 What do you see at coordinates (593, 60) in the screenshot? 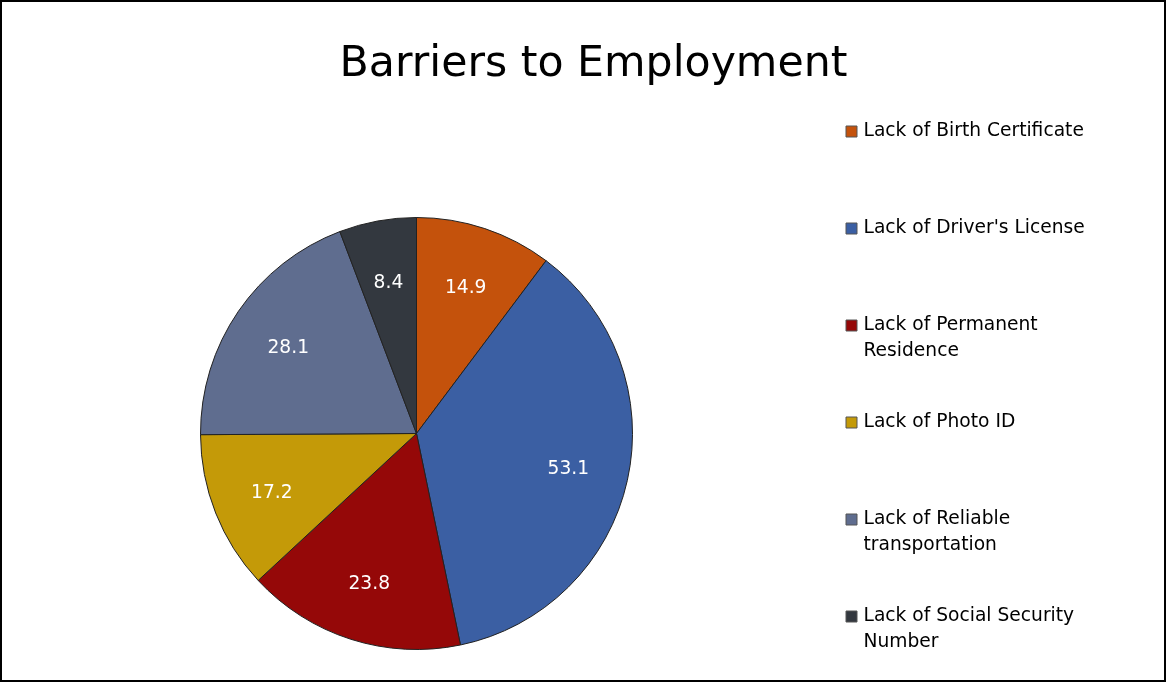
I see `chart-title: Barriers to Employment` at bounding box center [593, 60].